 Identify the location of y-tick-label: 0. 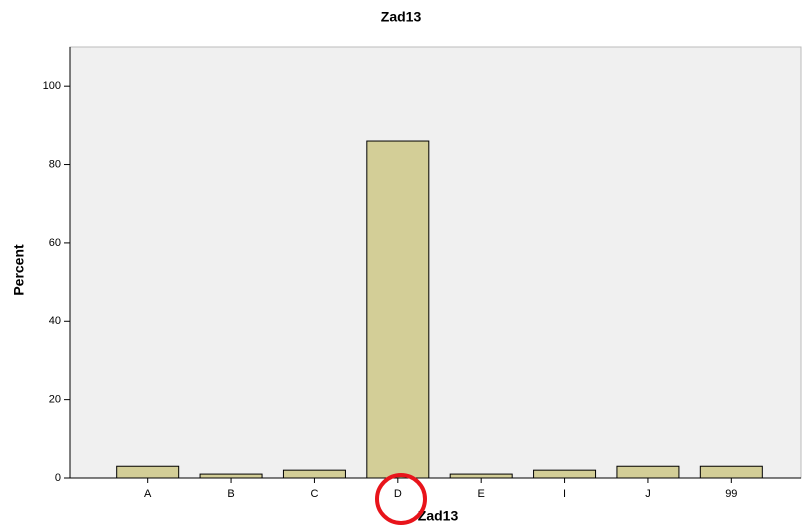
(58, 478).